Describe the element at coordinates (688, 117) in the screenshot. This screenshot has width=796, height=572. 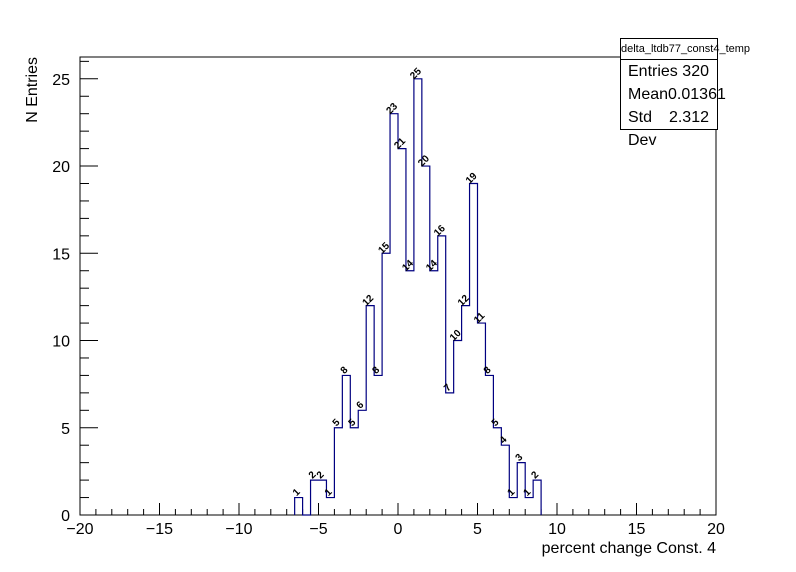
I see `stats-value: 2.312` at that location.